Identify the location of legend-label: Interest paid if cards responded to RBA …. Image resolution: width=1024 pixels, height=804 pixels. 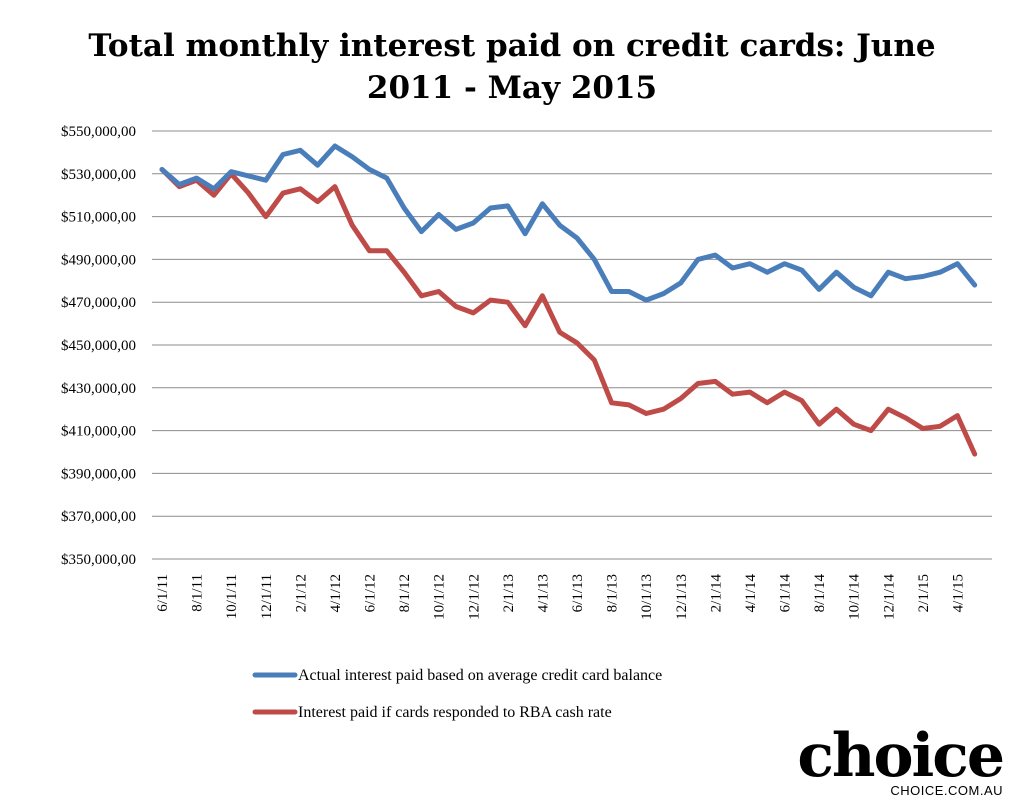
(455, 712).